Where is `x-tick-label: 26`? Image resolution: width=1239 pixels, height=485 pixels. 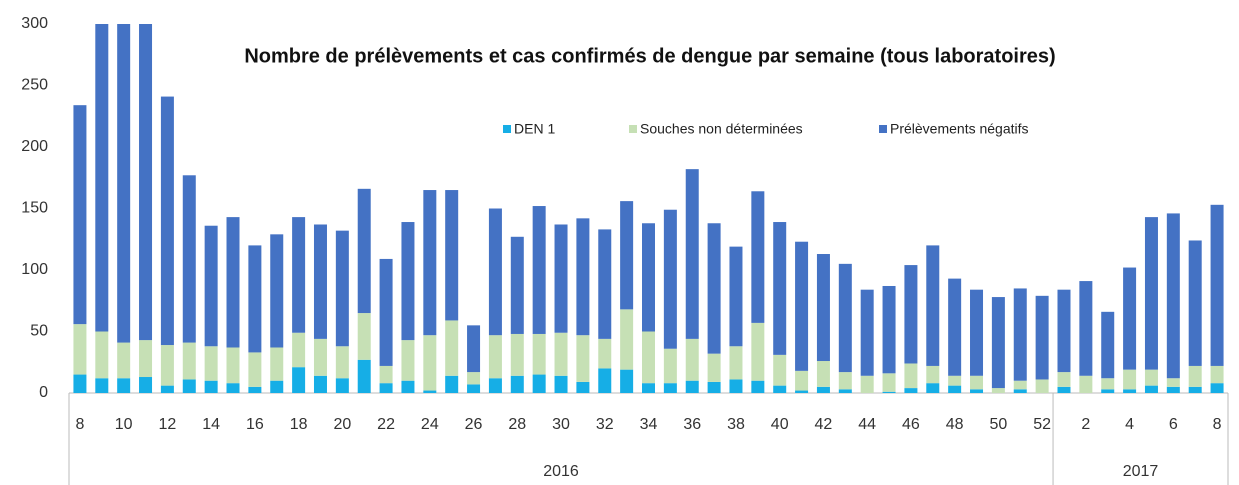
x-tick-label: 26 is located at coordinates (474, 424).